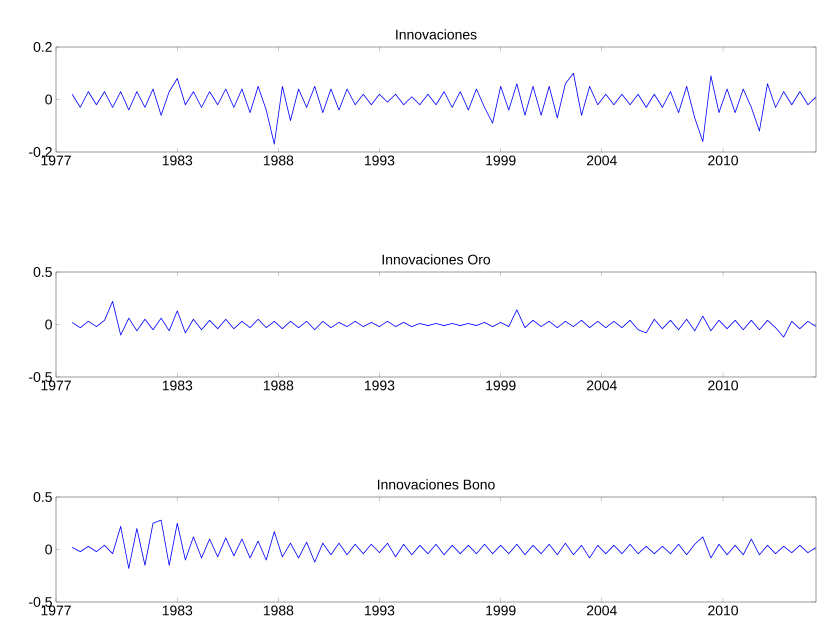 The image size is (824, 635). Describe the element at coordinates (40, 152) in the screenshot. I see `y-tick-label: -0.2` at that location.